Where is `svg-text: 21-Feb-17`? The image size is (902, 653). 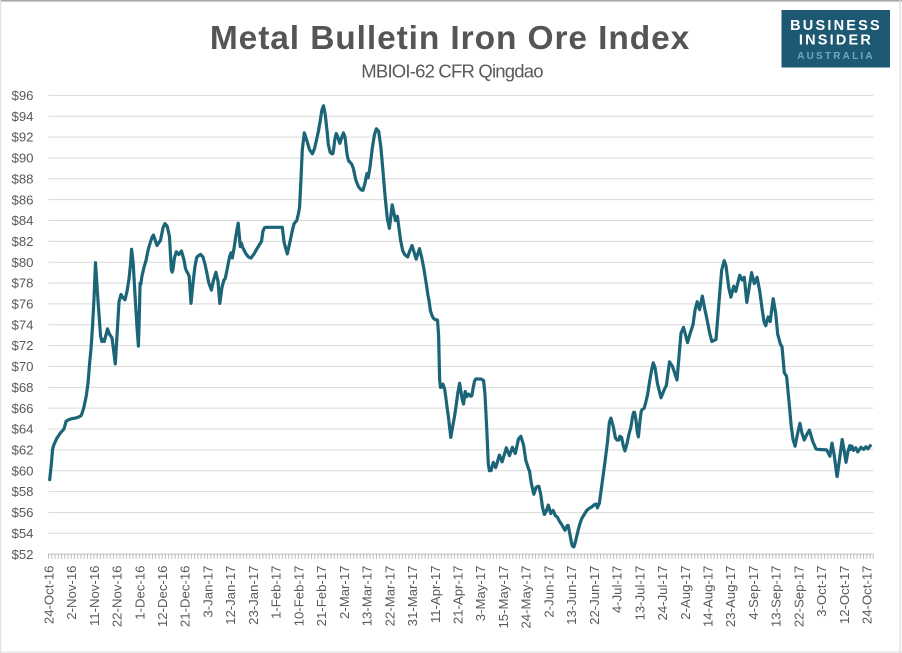 svg-text: 21-Feb-17 is located at coordinates (321, 596).